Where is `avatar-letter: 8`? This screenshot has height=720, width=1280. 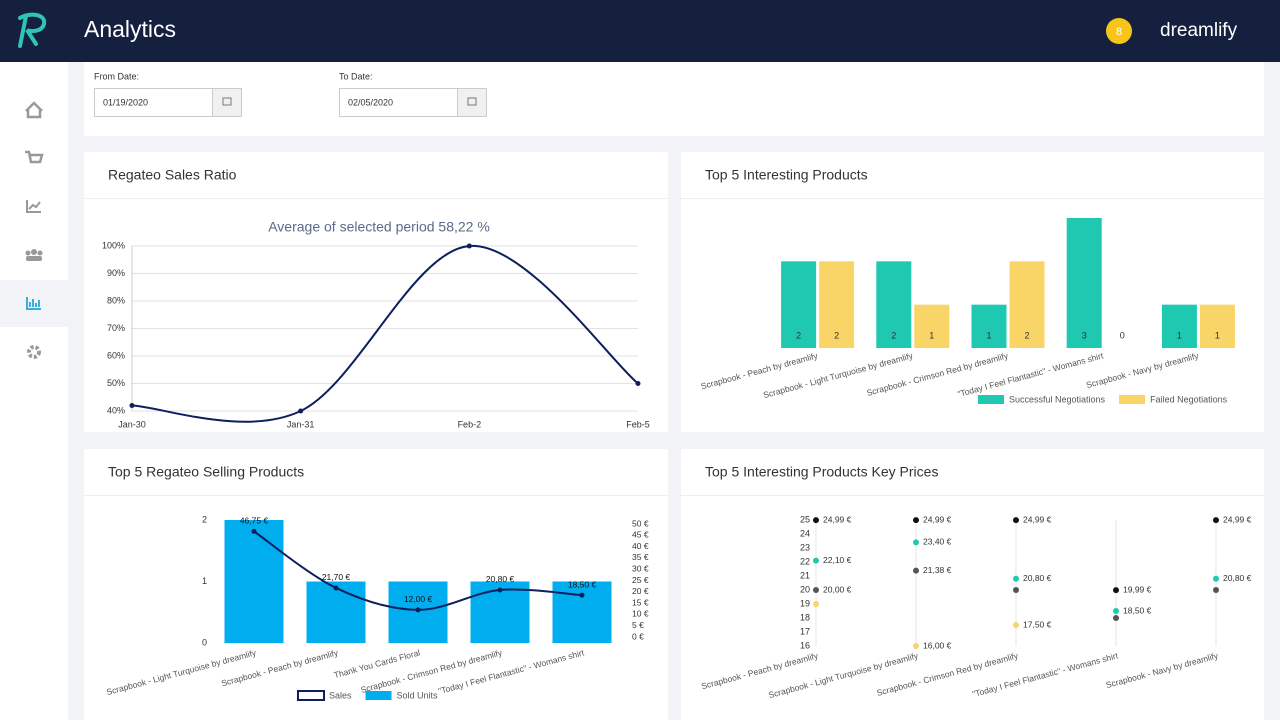 avatar-letter: 8 is located at coordinates (1119, 32).